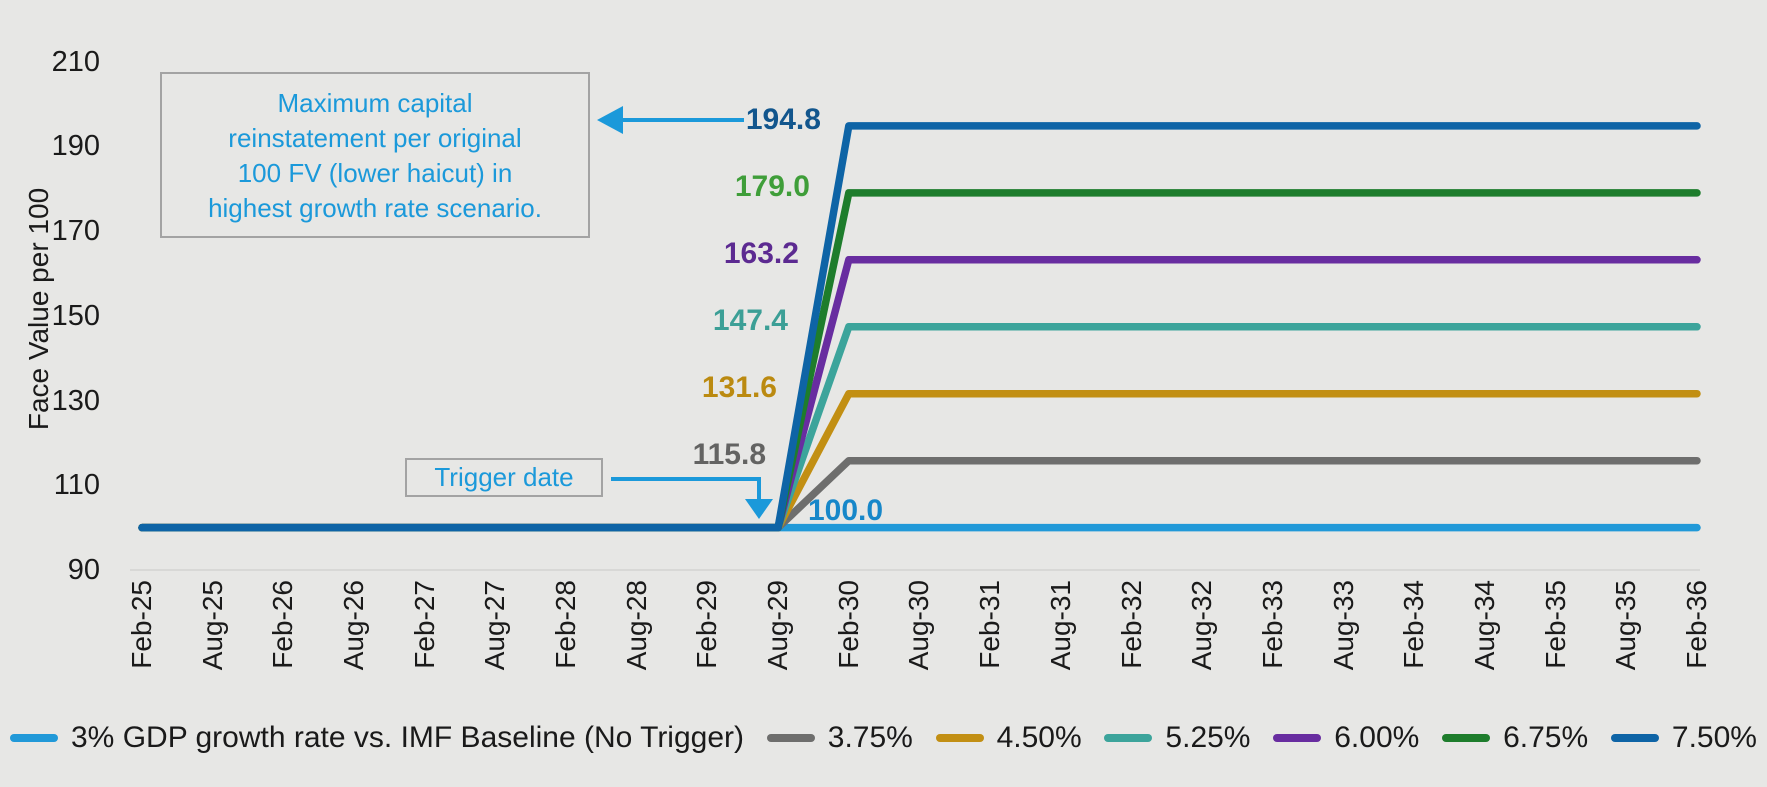  Describe the element at coordinates (1377, 737) in the screenshot. I see `legend-label: 6.00%` at that location.